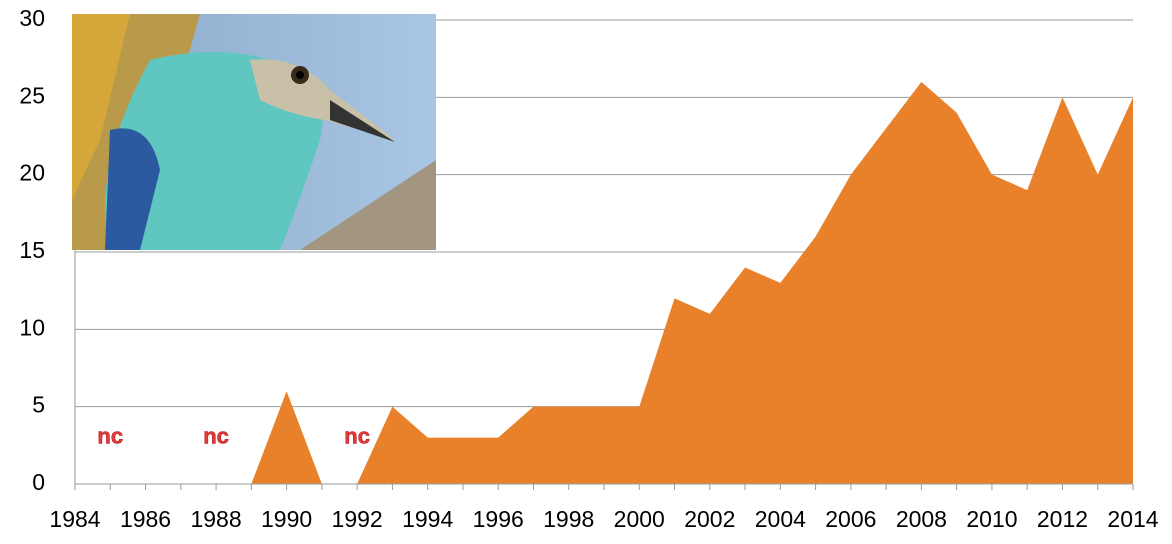 The image size is (1172, 544). I want to click on y-tick-label: 10, so click(32, 327).